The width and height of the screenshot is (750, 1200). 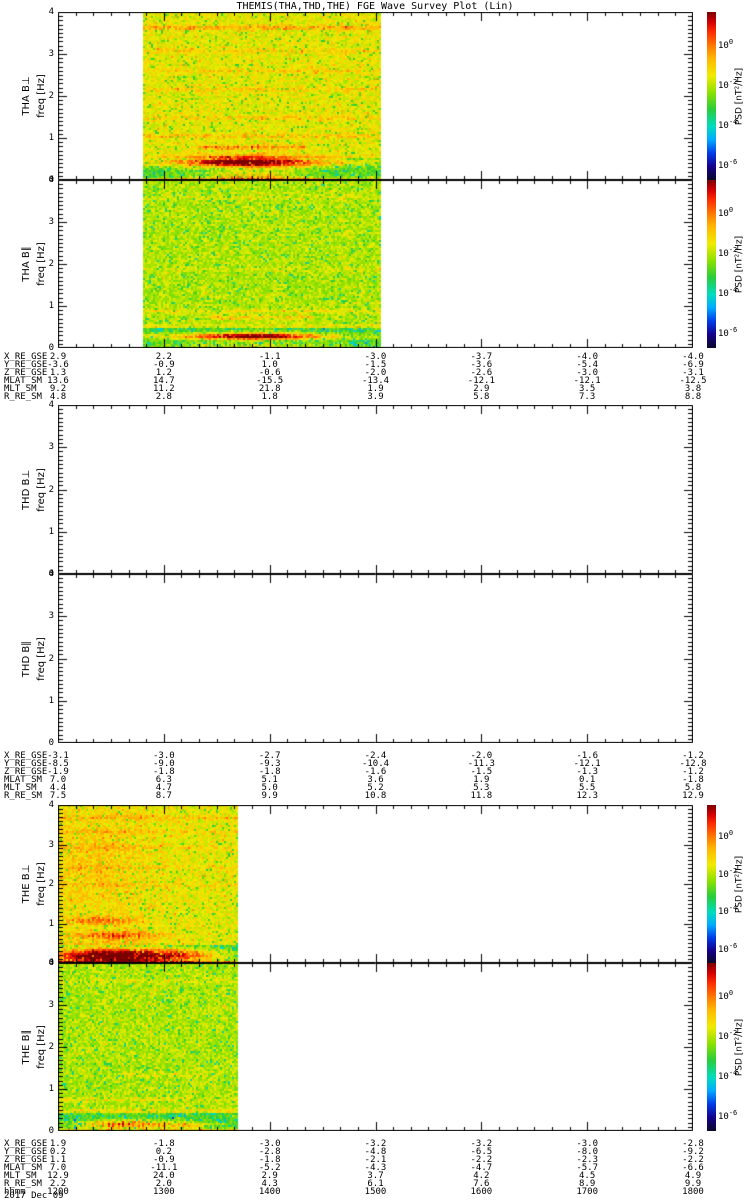 What do you see at coordinates (163, 1184) in the screenshot?
I see `annotation-value: 2.0` at bounding box center [163, 1184].